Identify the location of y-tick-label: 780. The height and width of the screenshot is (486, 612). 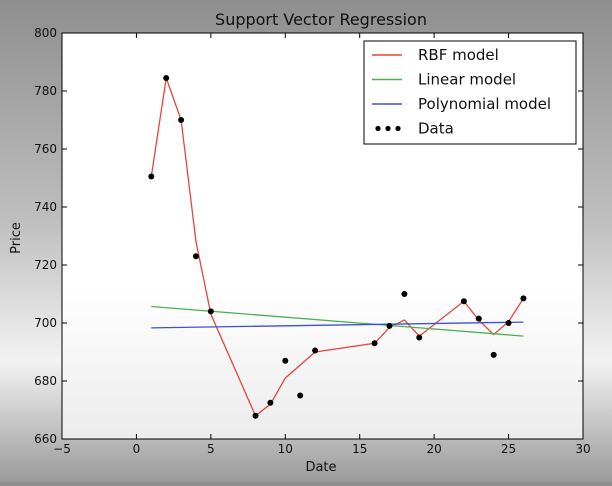
(45, 91).